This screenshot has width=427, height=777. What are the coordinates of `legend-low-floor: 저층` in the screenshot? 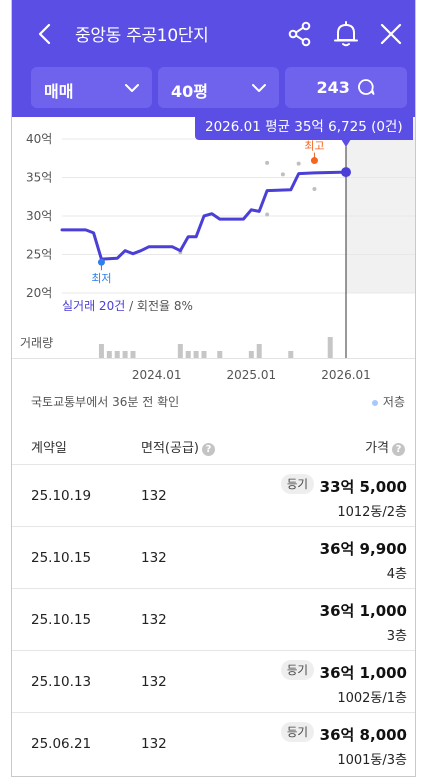 It's located at (388, 401).